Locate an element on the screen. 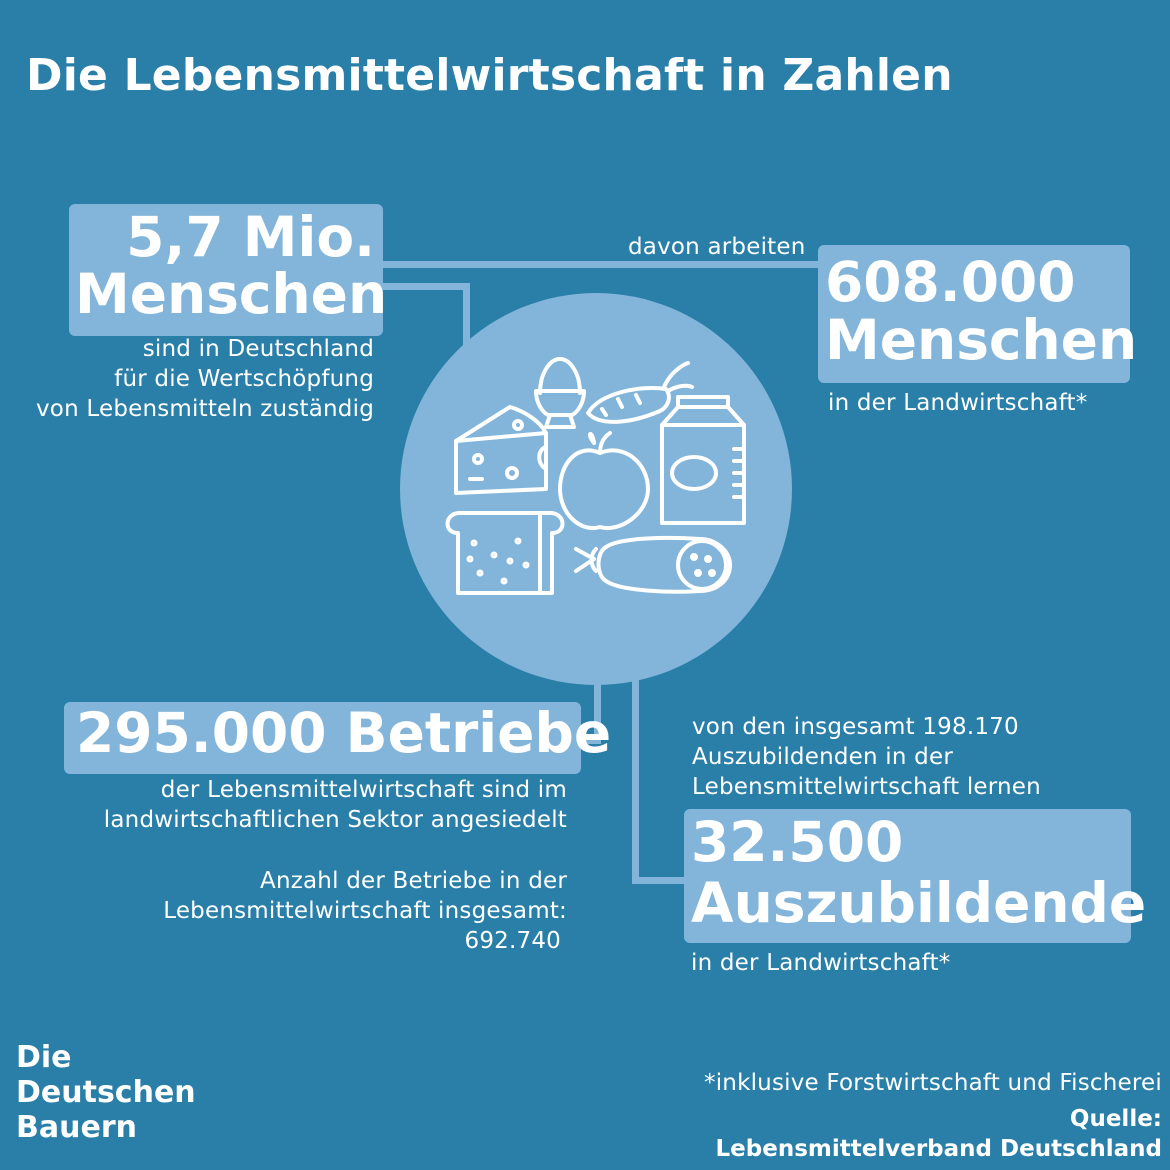 This screenshot has height=1170, width=1170. sausage-icon is located at coordinates (653, 564).